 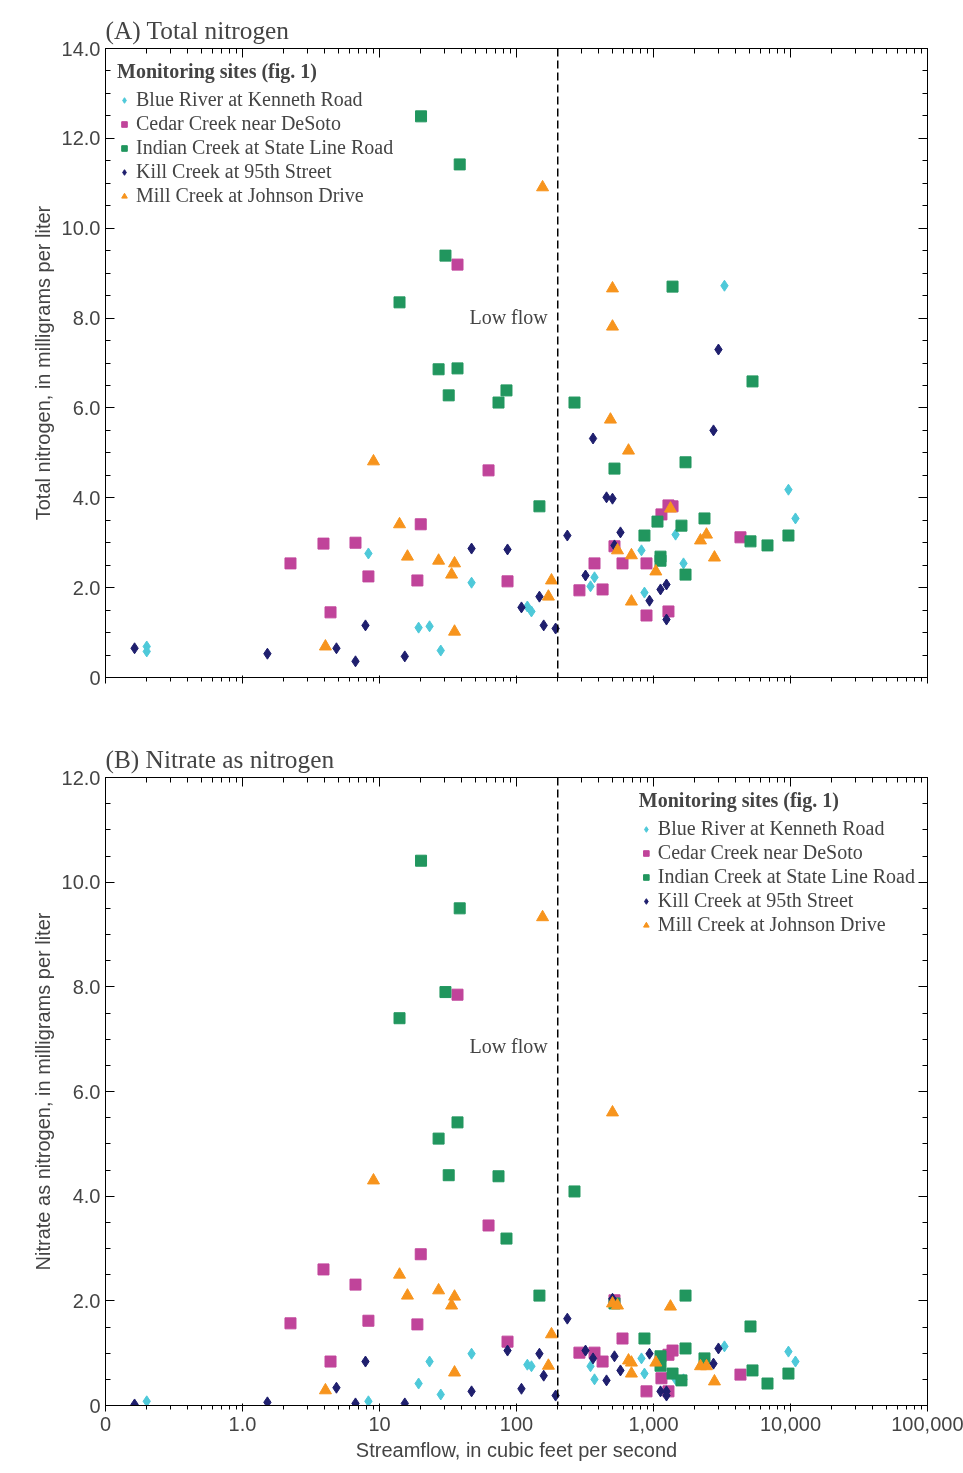 What do you see at coordinates (653, 1423) in the screenshot?
I see `x-tick-label: 1,000` at bounding box center [653, 1423].